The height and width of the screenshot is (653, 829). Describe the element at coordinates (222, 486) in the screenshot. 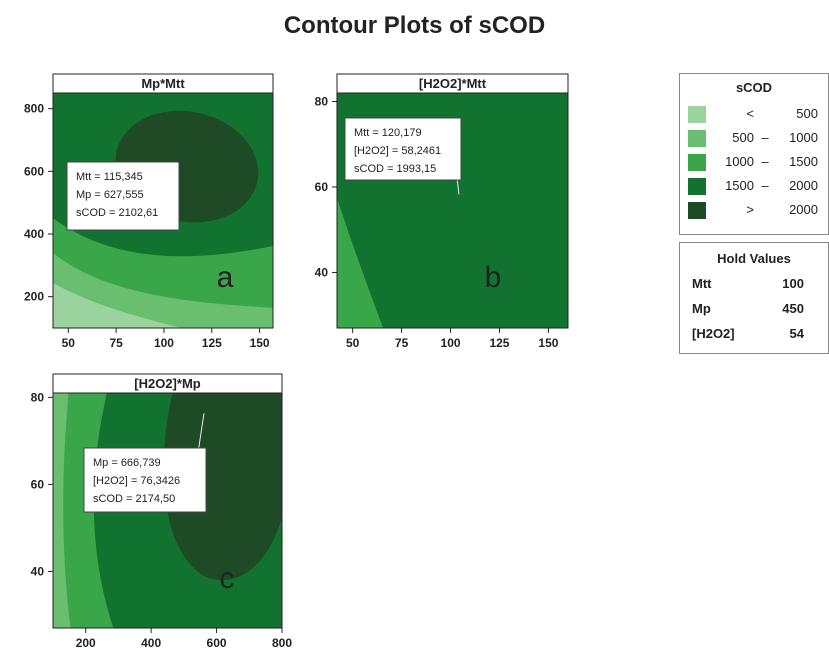

I see `region-above-2000` at that location.